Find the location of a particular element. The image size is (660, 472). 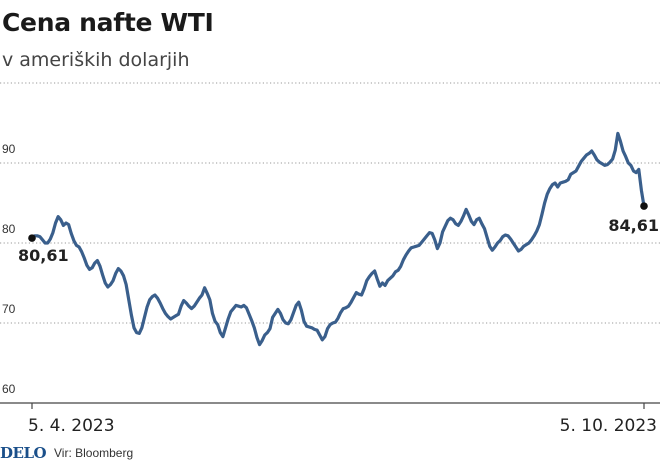

start-value-label: 80,61 is located at coordinates (43, 255).